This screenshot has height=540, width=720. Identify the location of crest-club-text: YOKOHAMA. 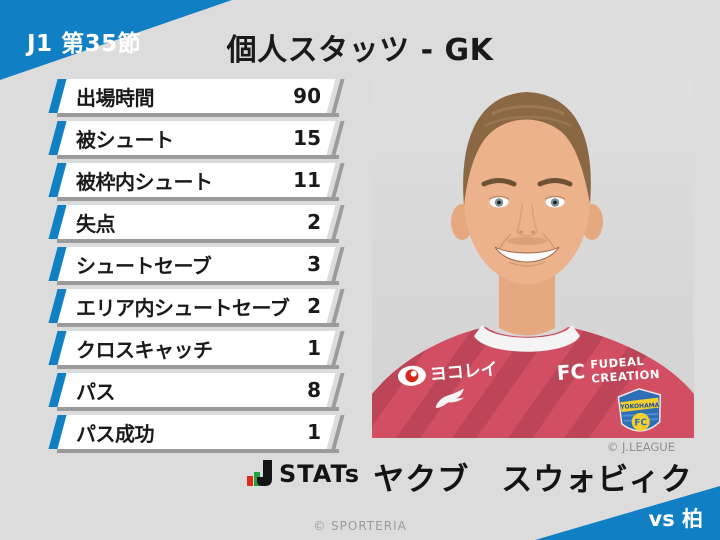
(639, 406).